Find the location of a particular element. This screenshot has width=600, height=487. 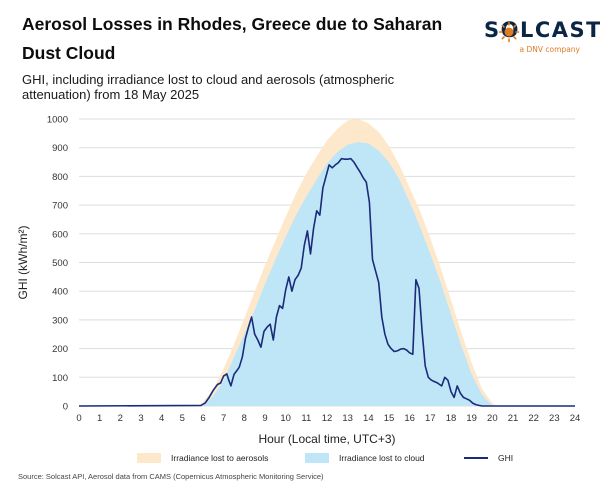

y-tick-label-800: 800 is located at coordinates (60, 177).